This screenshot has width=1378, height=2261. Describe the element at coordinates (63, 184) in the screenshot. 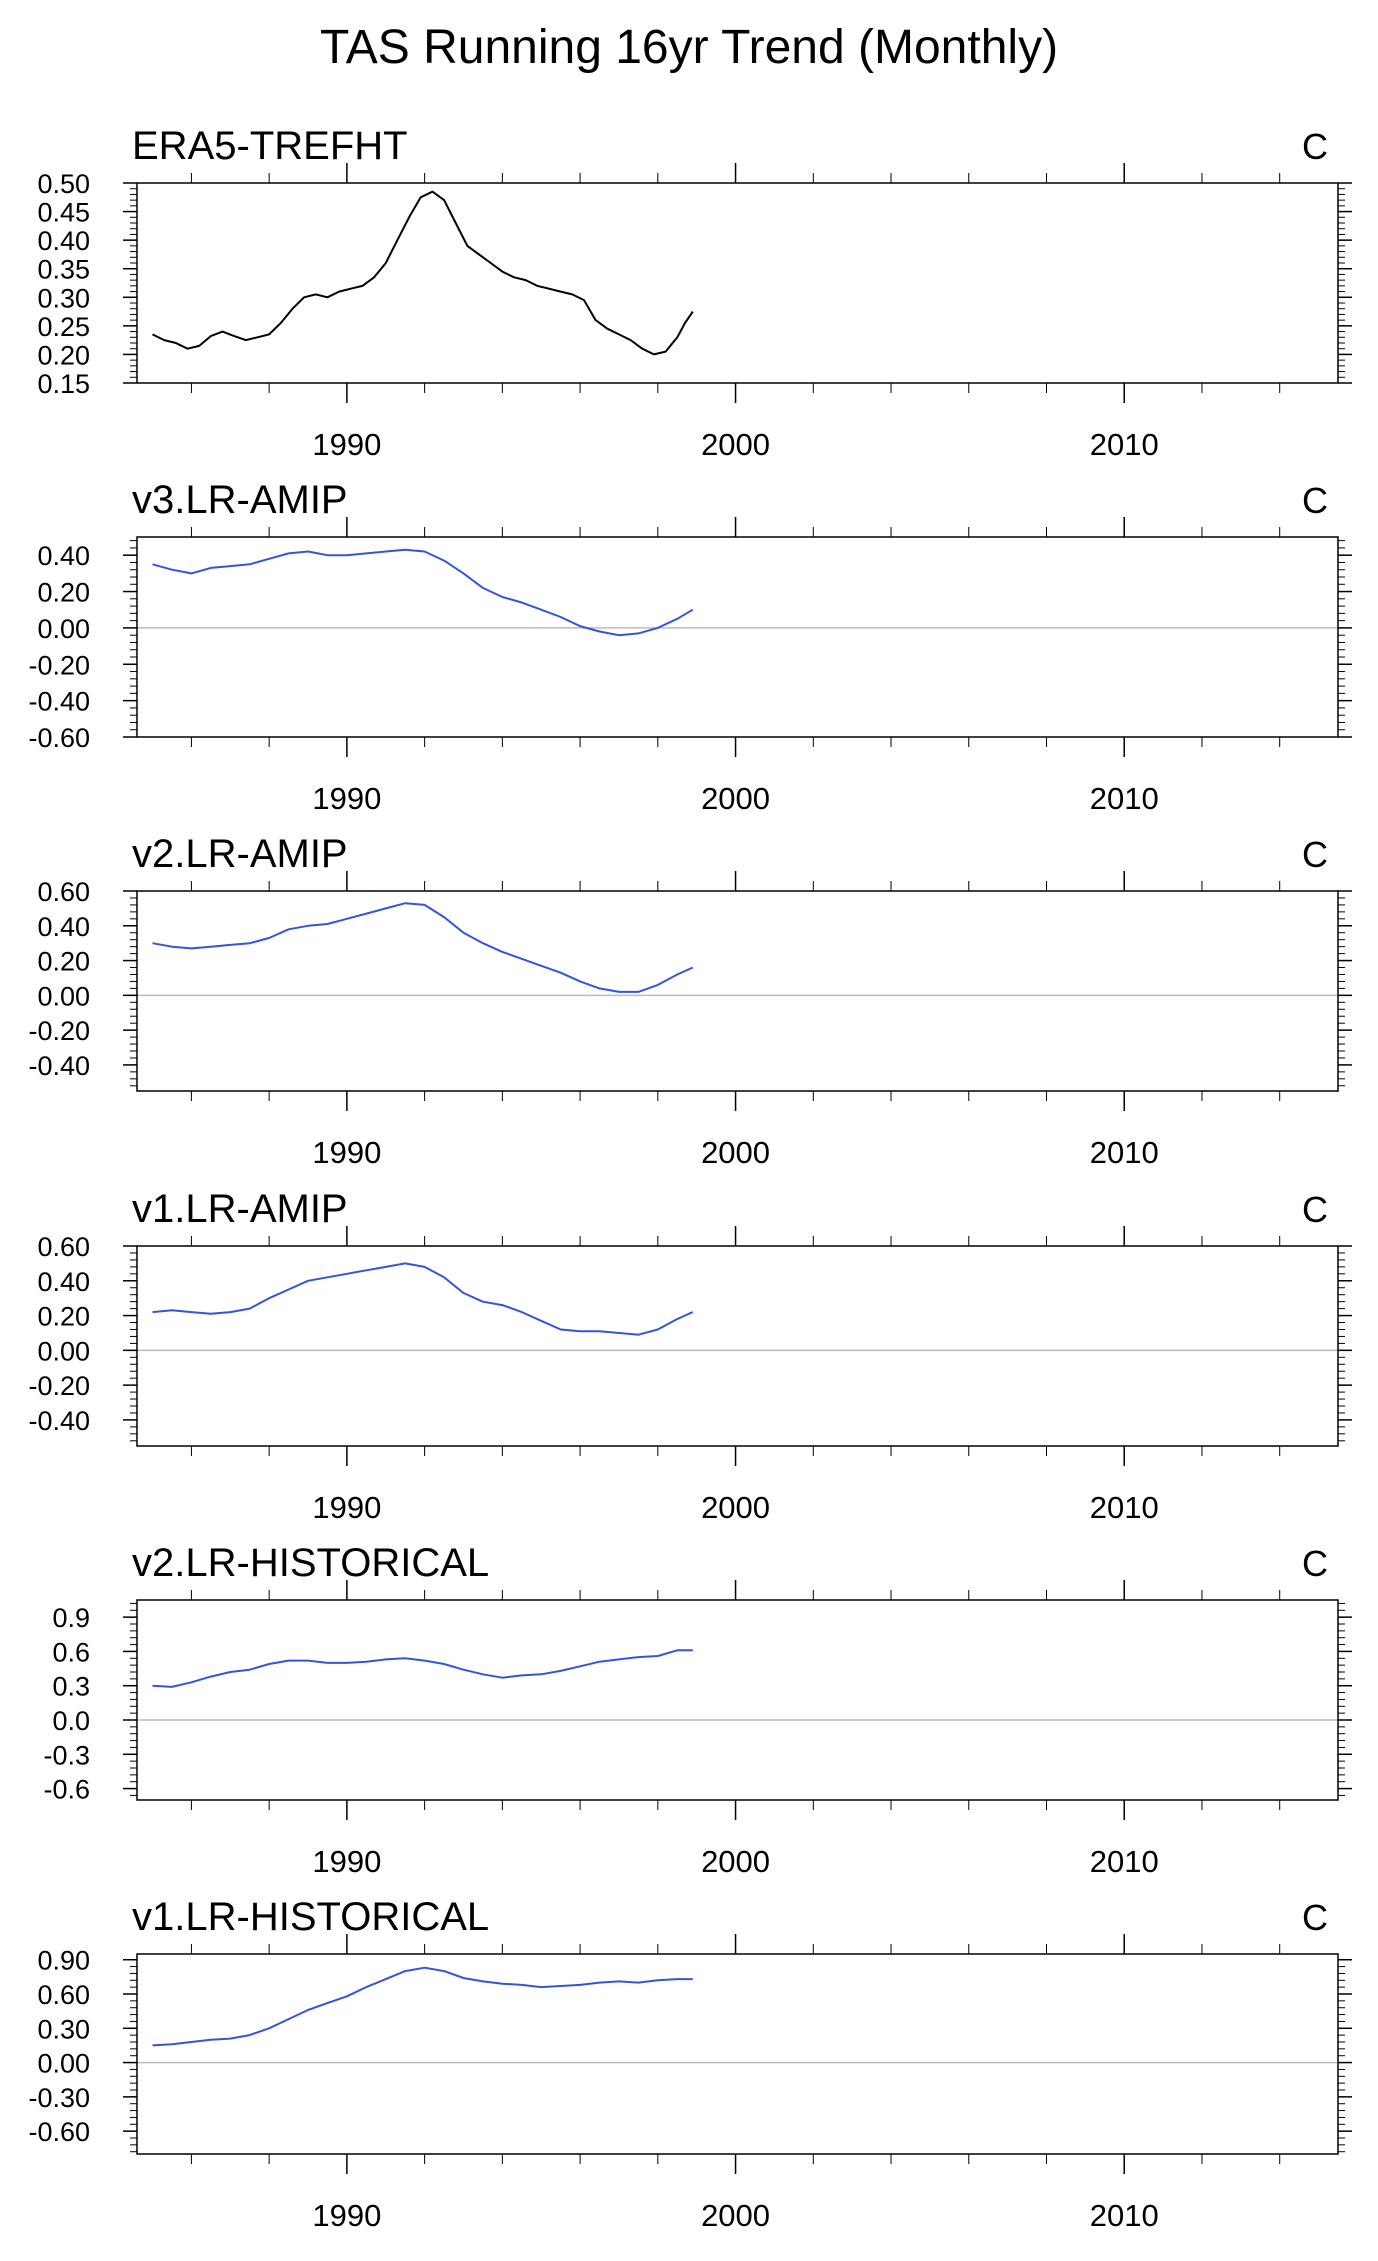

I see `y-tick-label: 0.50` at that location.